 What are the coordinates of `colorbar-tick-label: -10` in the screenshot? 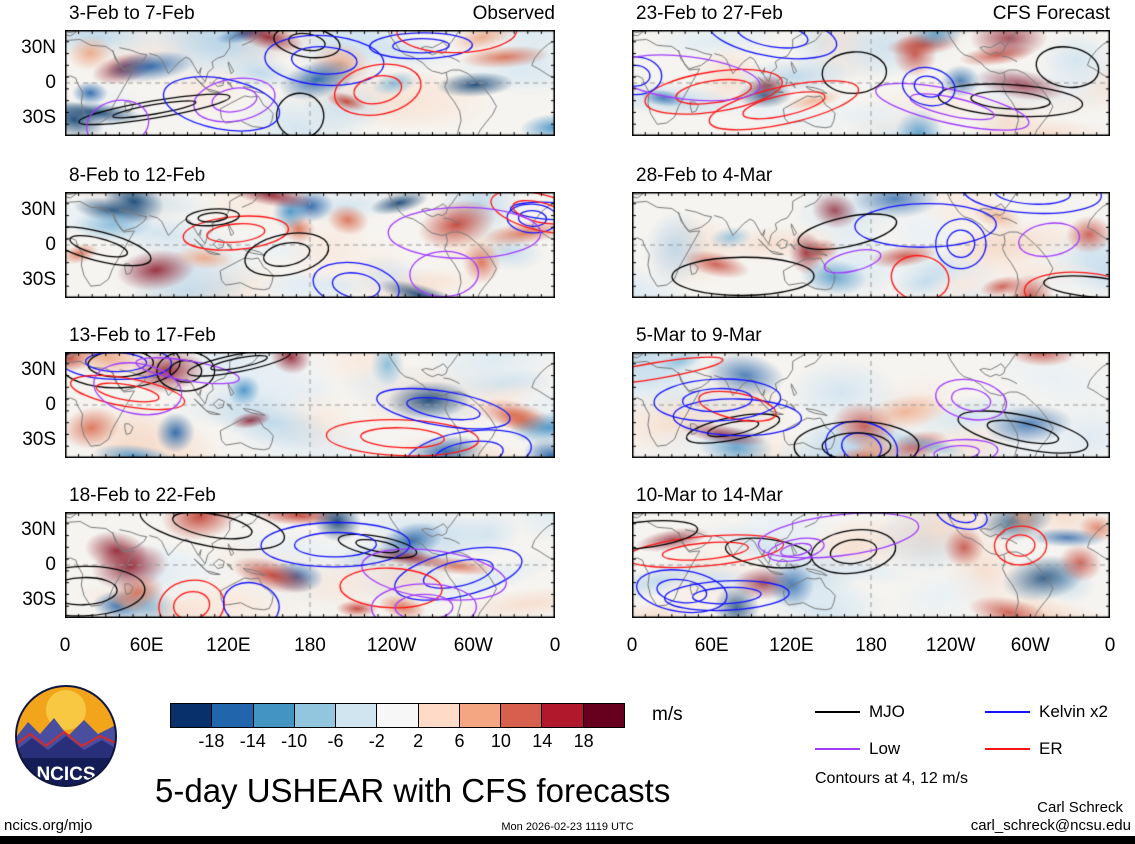 It's located at (294, 741).